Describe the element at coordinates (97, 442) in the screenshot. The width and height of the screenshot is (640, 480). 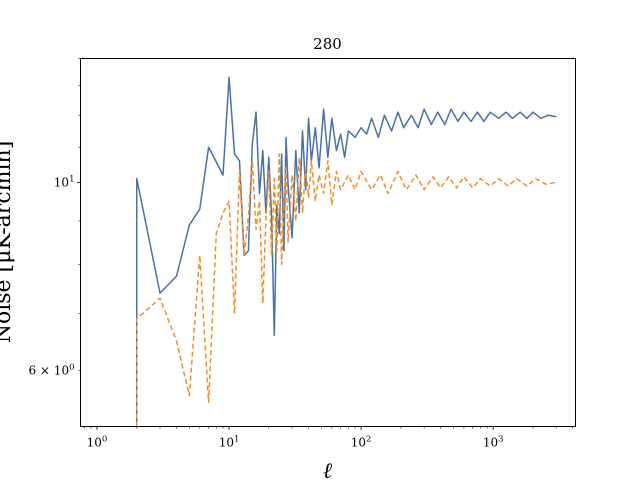
I see `x-tick-label: 100` at that location.